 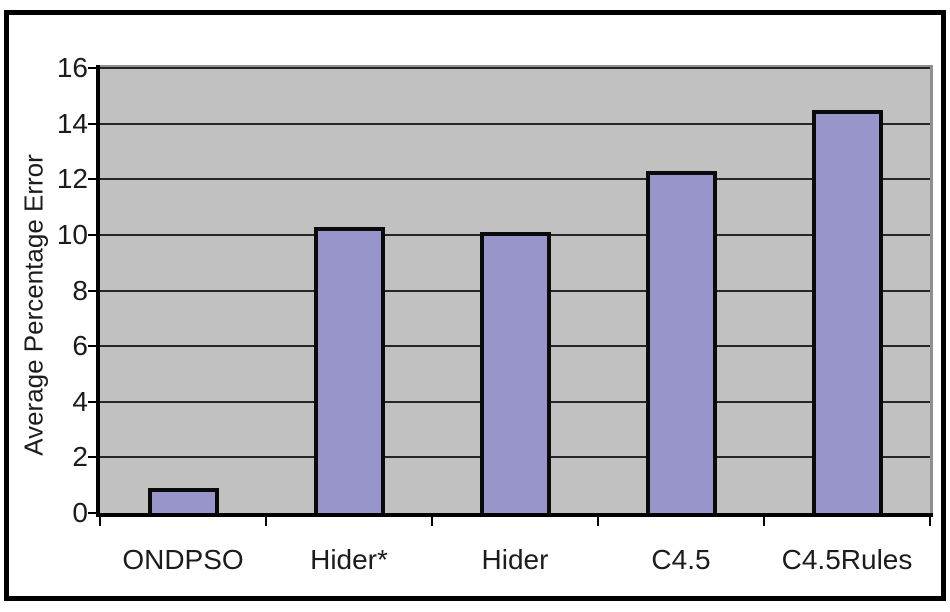 I want to click on y-axis-title: Average Percentage Error, so click(x=33, y=305).